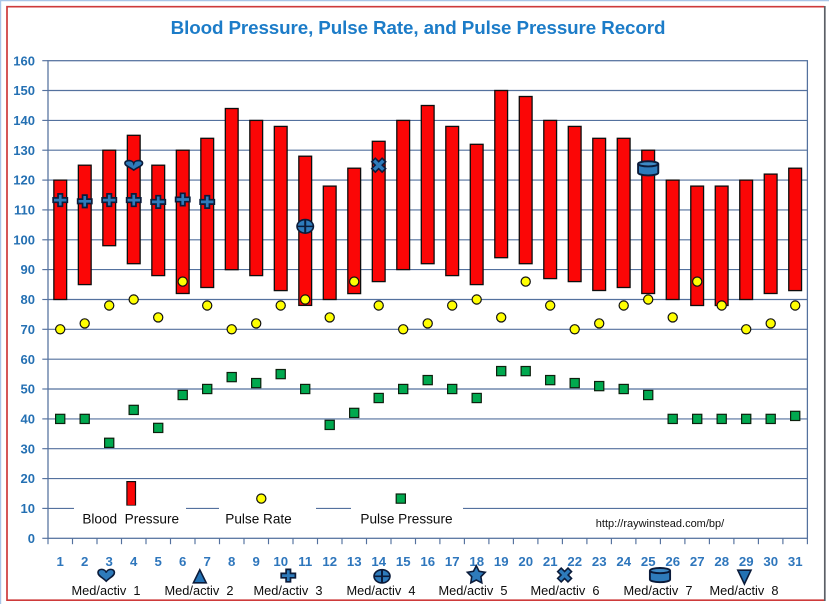 The image size is (829, 609). Describe the element at coordinates (28, 299) in the screenshot. I see `svg-text: 80` at that location.